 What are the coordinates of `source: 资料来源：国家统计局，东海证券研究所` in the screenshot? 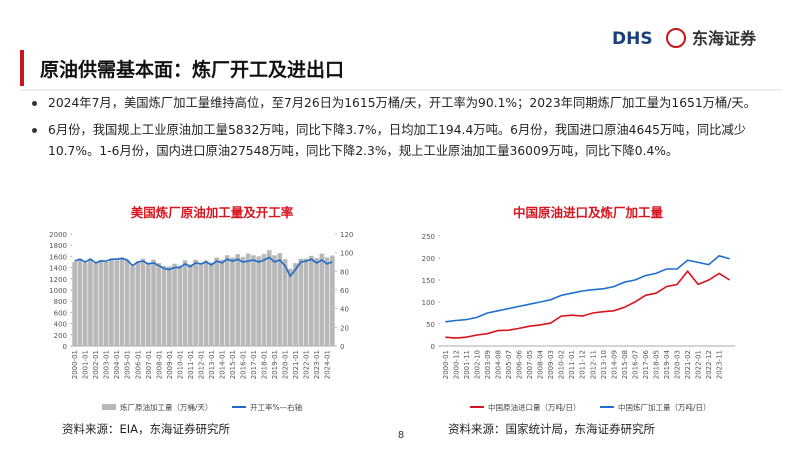 It's located at (551, 429).